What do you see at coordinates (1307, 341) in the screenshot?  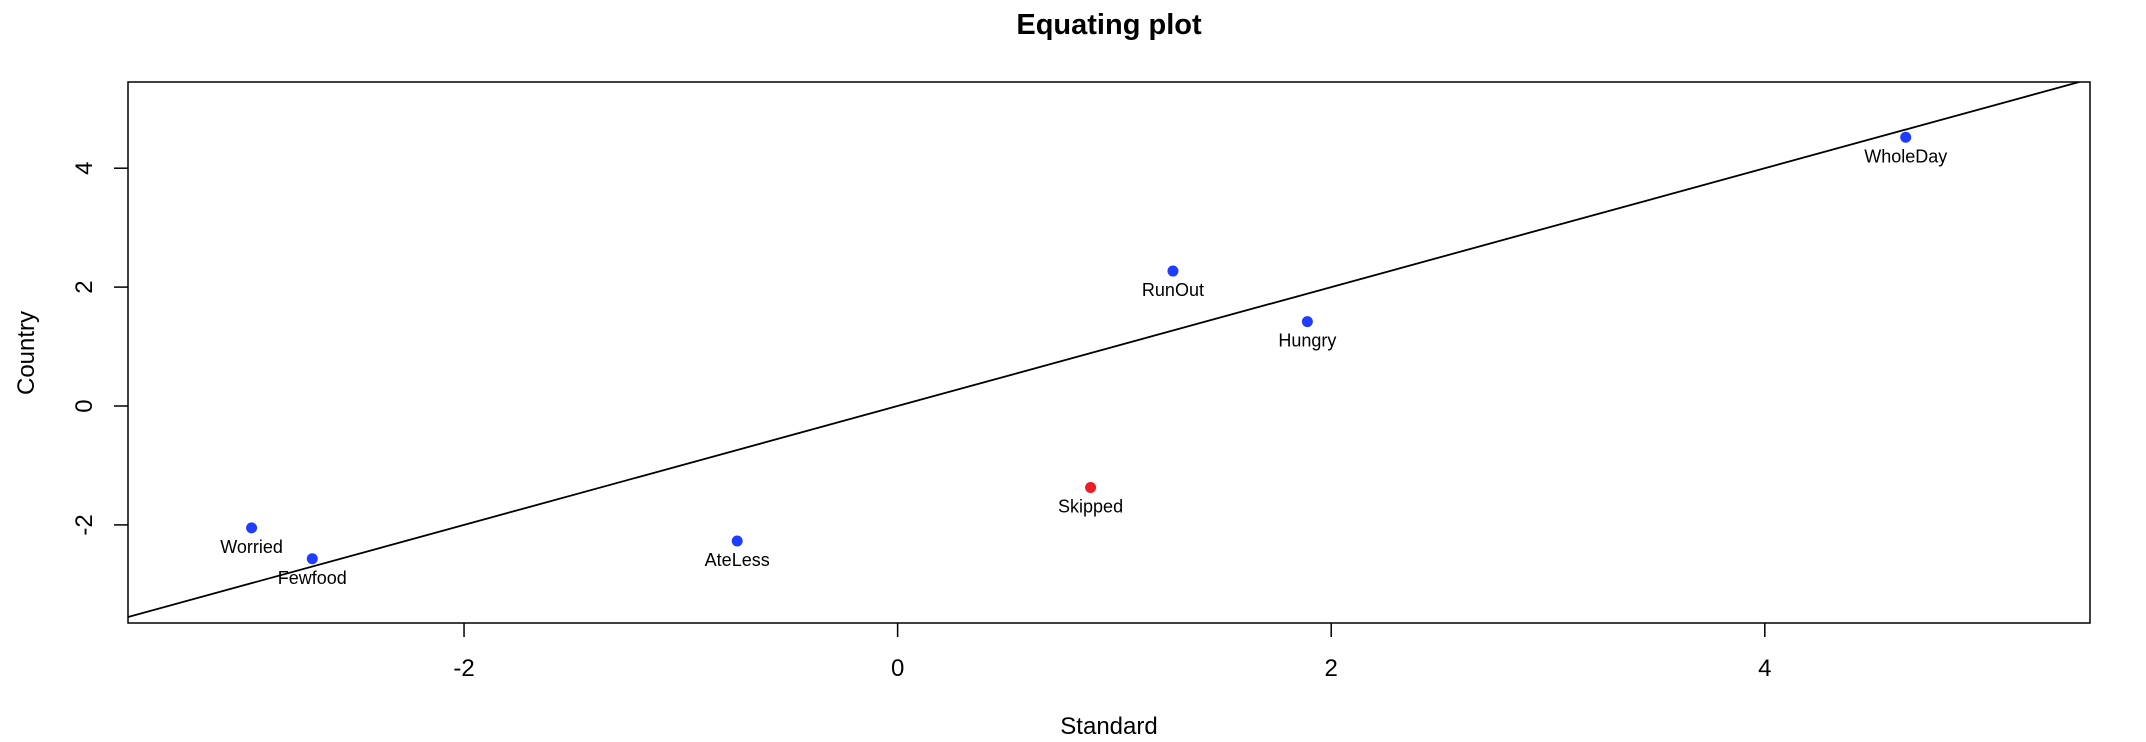 I see `point-label-hungry: Hungry` at bounding box center [1307, 341].